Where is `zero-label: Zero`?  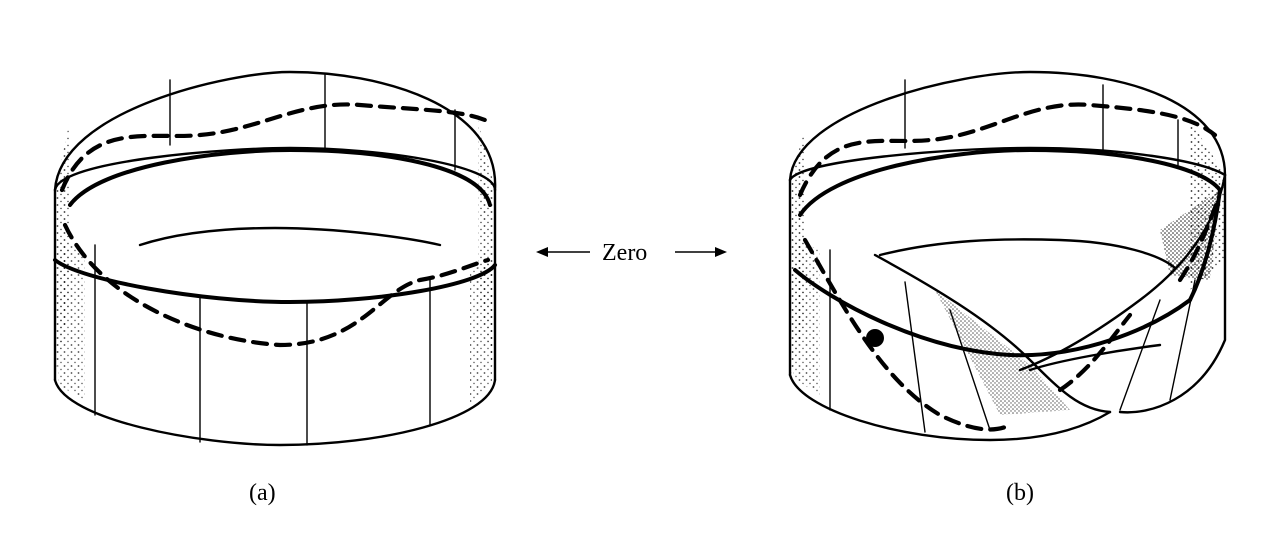 zero-label: Zero is located at coordinates (624, 253).